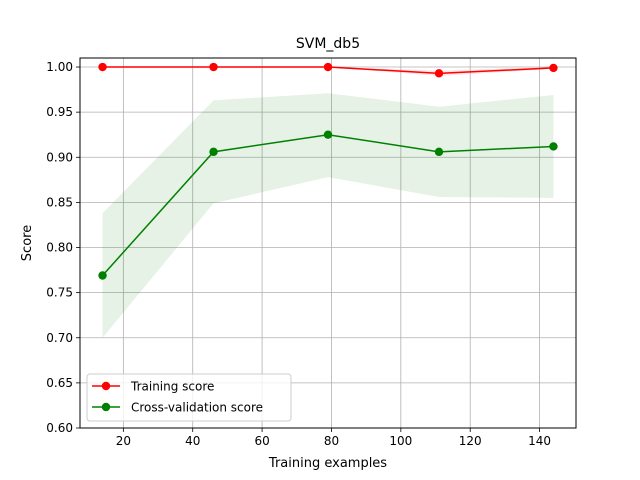  What do you see at coordinates (59, 112) in the screenshot?
I see `y-tick-label: 0.95` at bounding box center [59, 112].